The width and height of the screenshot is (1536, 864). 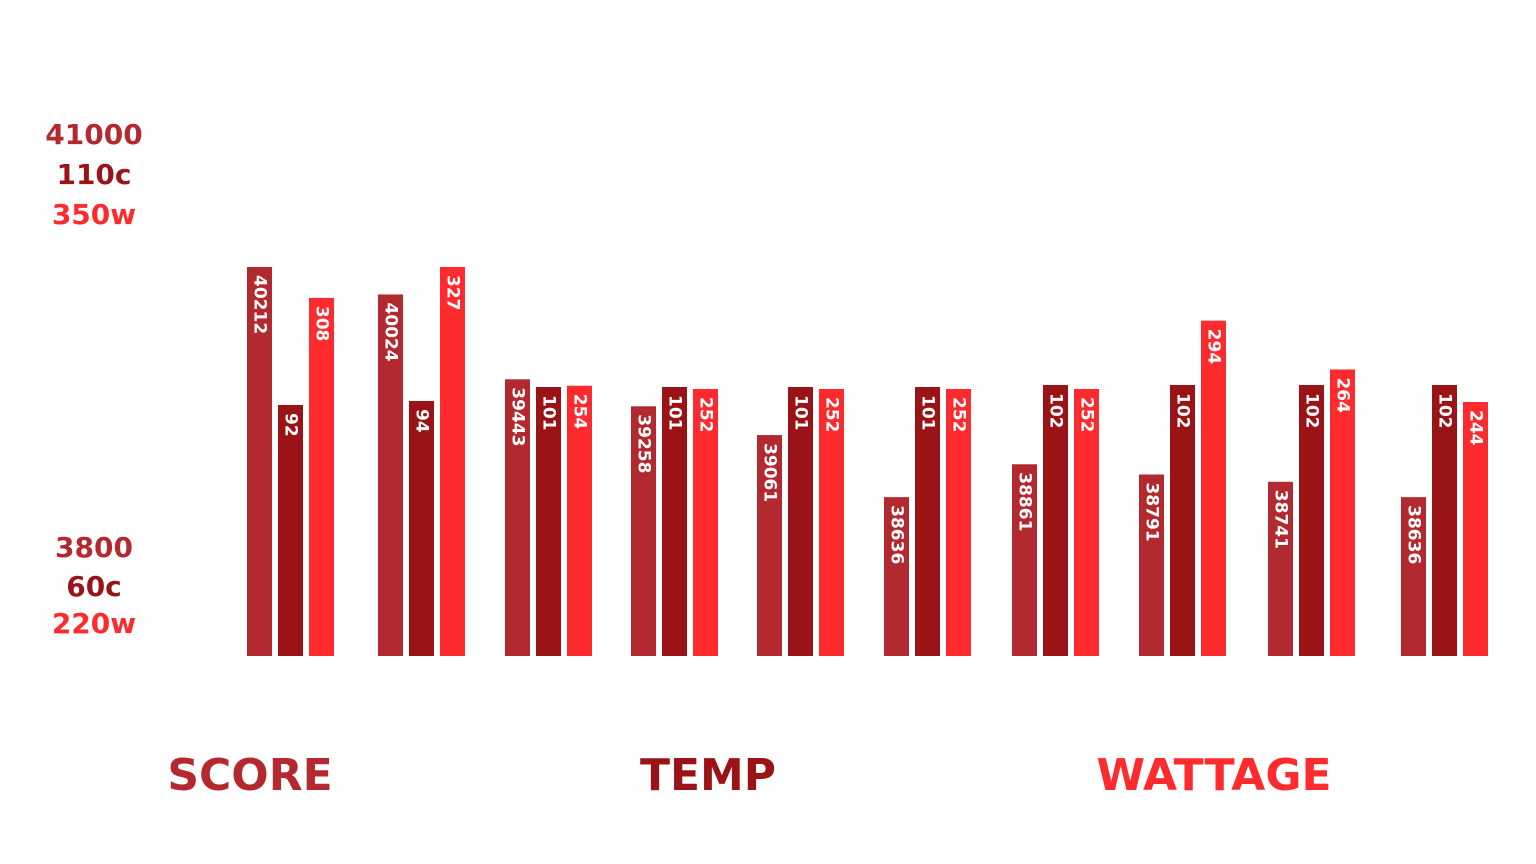 I want to click on temp-bar-label-4: 101, so click(x=675, y=413).